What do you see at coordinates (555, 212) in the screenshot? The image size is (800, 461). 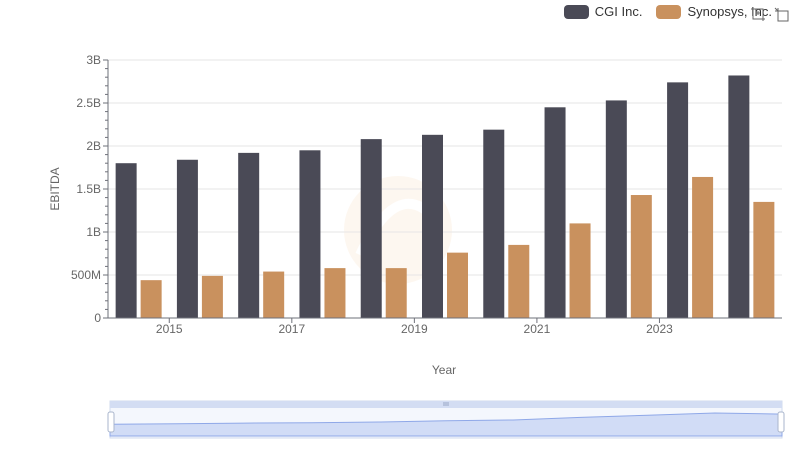 I see `bar-cgi-2021` at bounding box center [555, 212].